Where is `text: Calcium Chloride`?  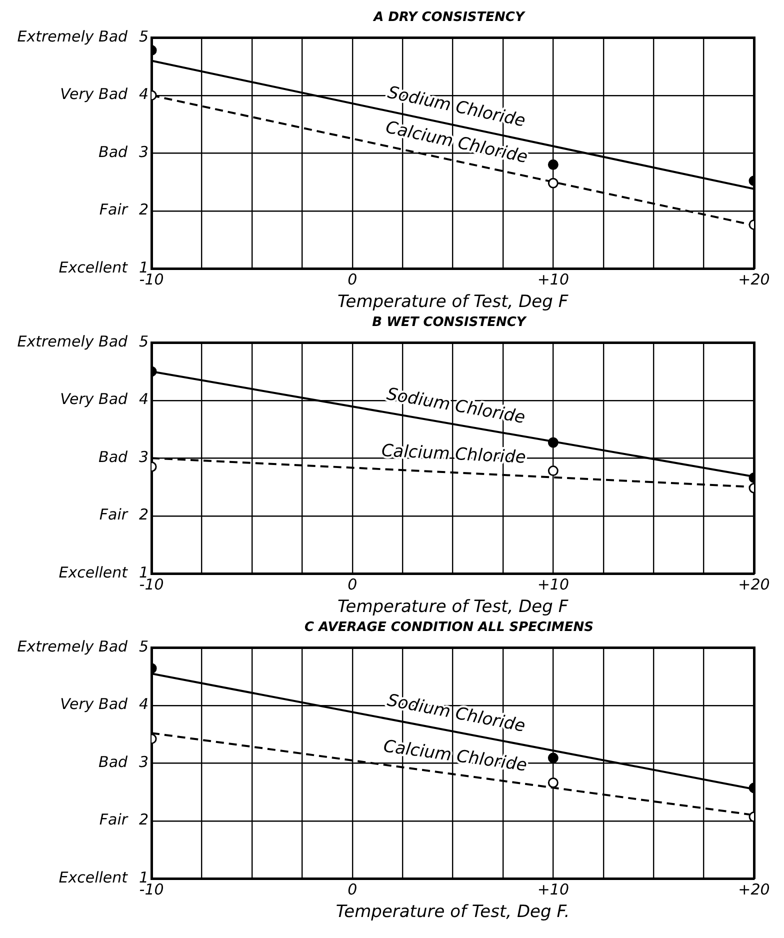 text: Calcium Chloride is located at coordinates (455, 756).